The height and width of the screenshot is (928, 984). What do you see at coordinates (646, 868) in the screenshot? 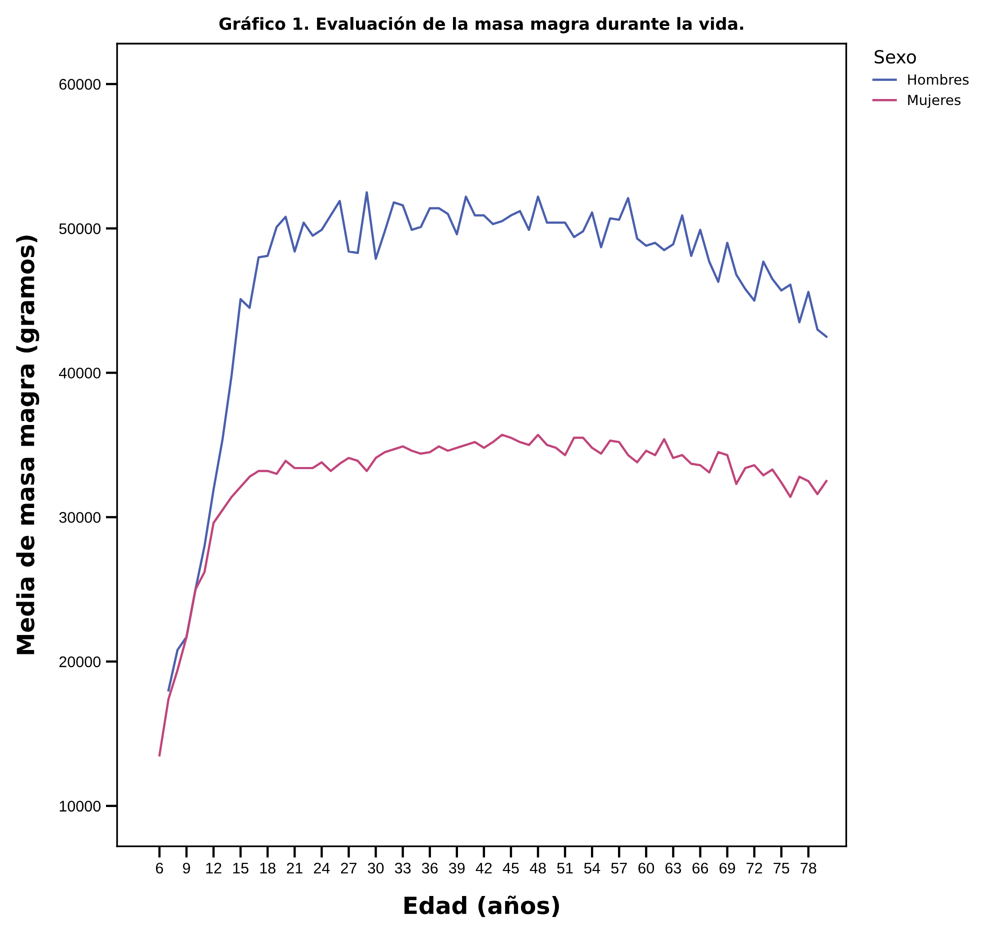
I see `x-tick-label: 60` at bounding box center [646, 868].